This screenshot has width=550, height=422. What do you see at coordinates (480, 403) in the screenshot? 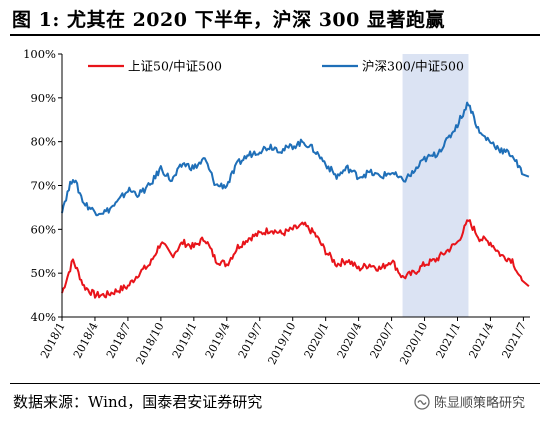
I see `watermark-text: 陈显顺策略研究` at bounding box center [480, 403].